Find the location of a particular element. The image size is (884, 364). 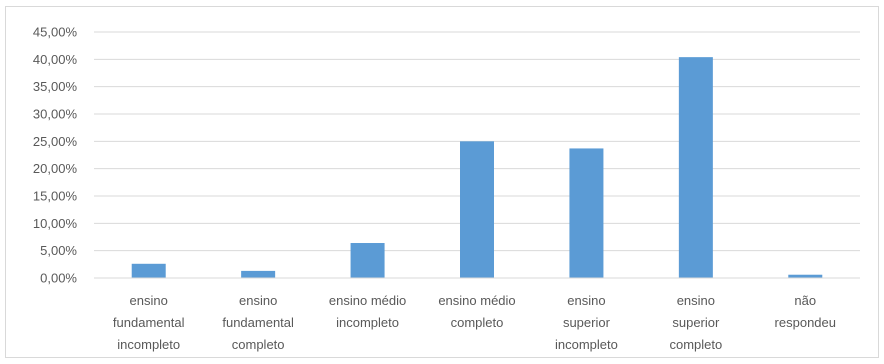

x-category-label-line: não is located at coordinates (805, 300).